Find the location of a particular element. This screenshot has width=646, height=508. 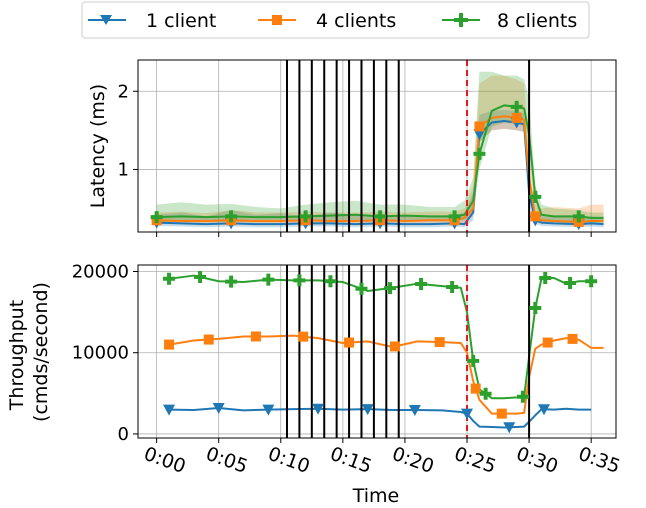

x-tick-label: 0:30 is located at coordinates (537, 460).